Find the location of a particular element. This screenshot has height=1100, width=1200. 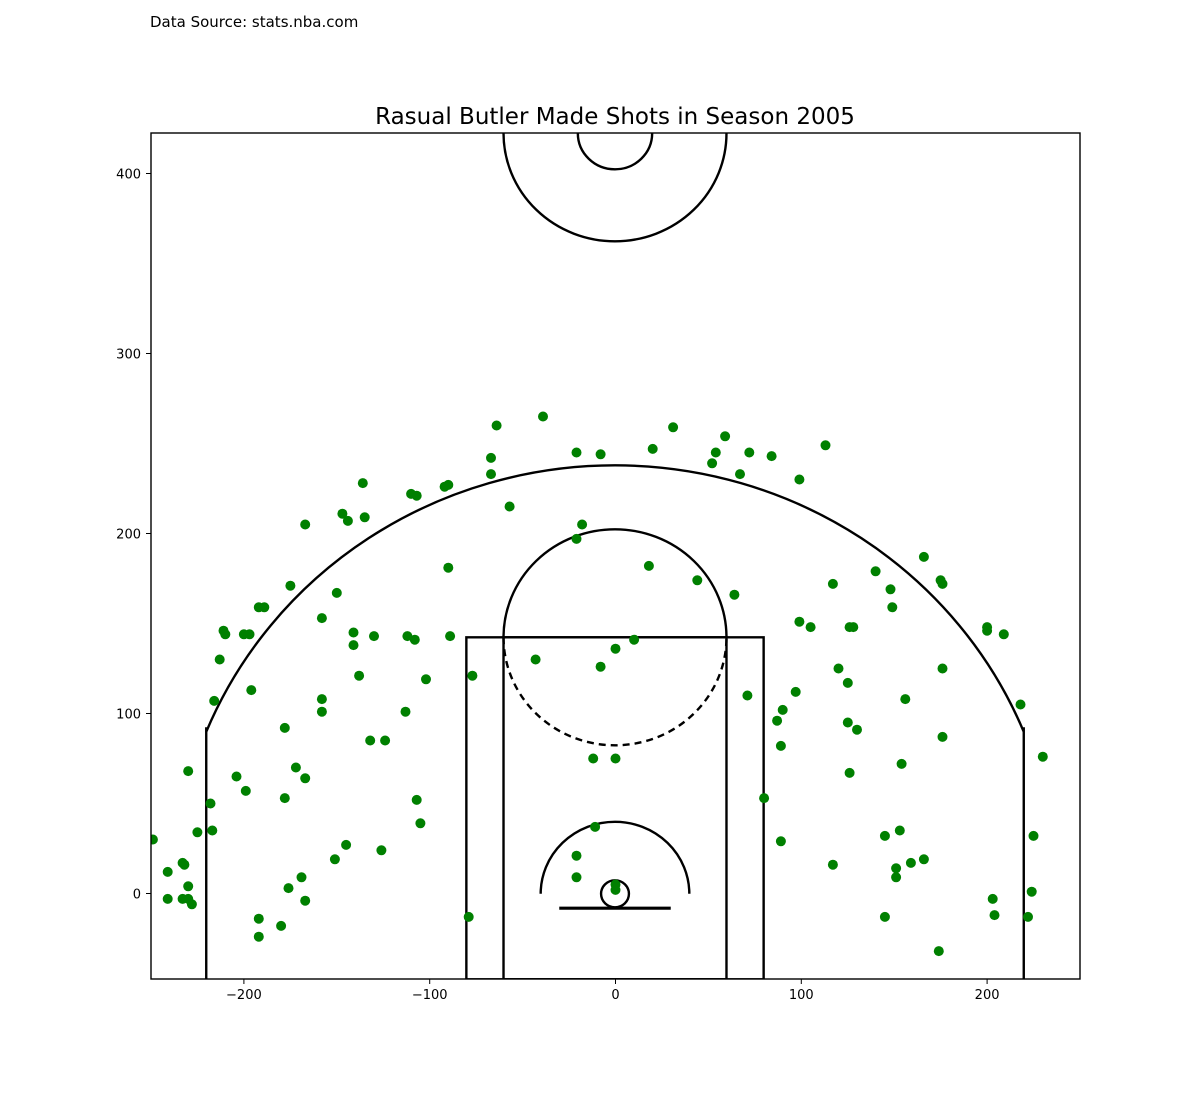

x-tick-label: −200 is located at coordinates (244, 995).